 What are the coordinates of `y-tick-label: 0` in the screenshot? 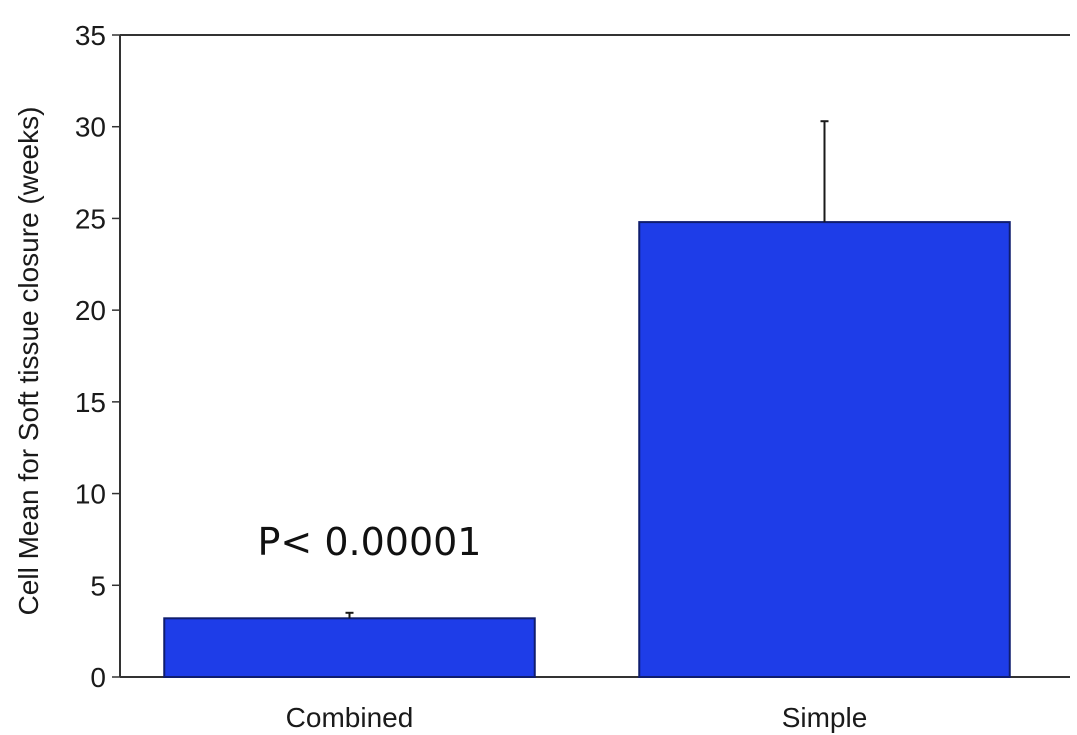 It's located at (98, 677).